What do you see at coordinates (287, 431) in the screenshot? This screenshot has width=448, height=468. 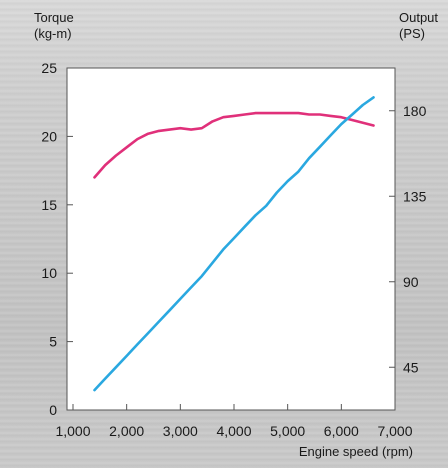 I see `x-tick-label: 5,000` at bounding box center [287, 431].